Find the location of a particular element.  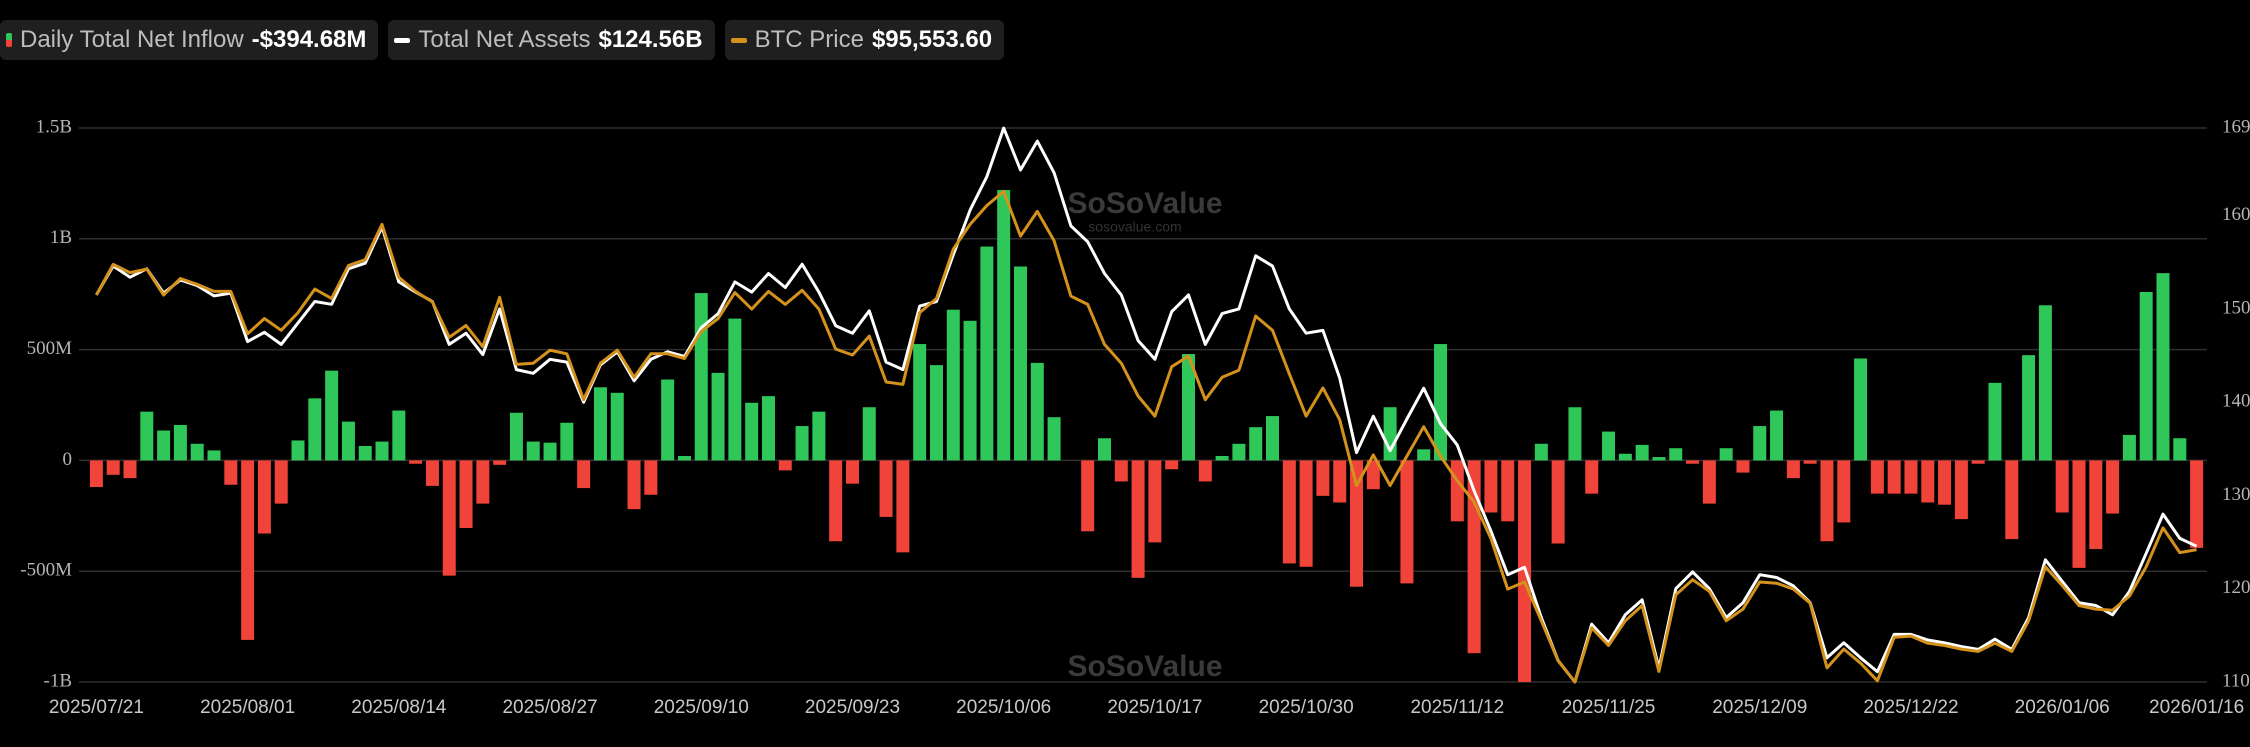

y-tick-label: 500M is located at coordinates (50, 348).